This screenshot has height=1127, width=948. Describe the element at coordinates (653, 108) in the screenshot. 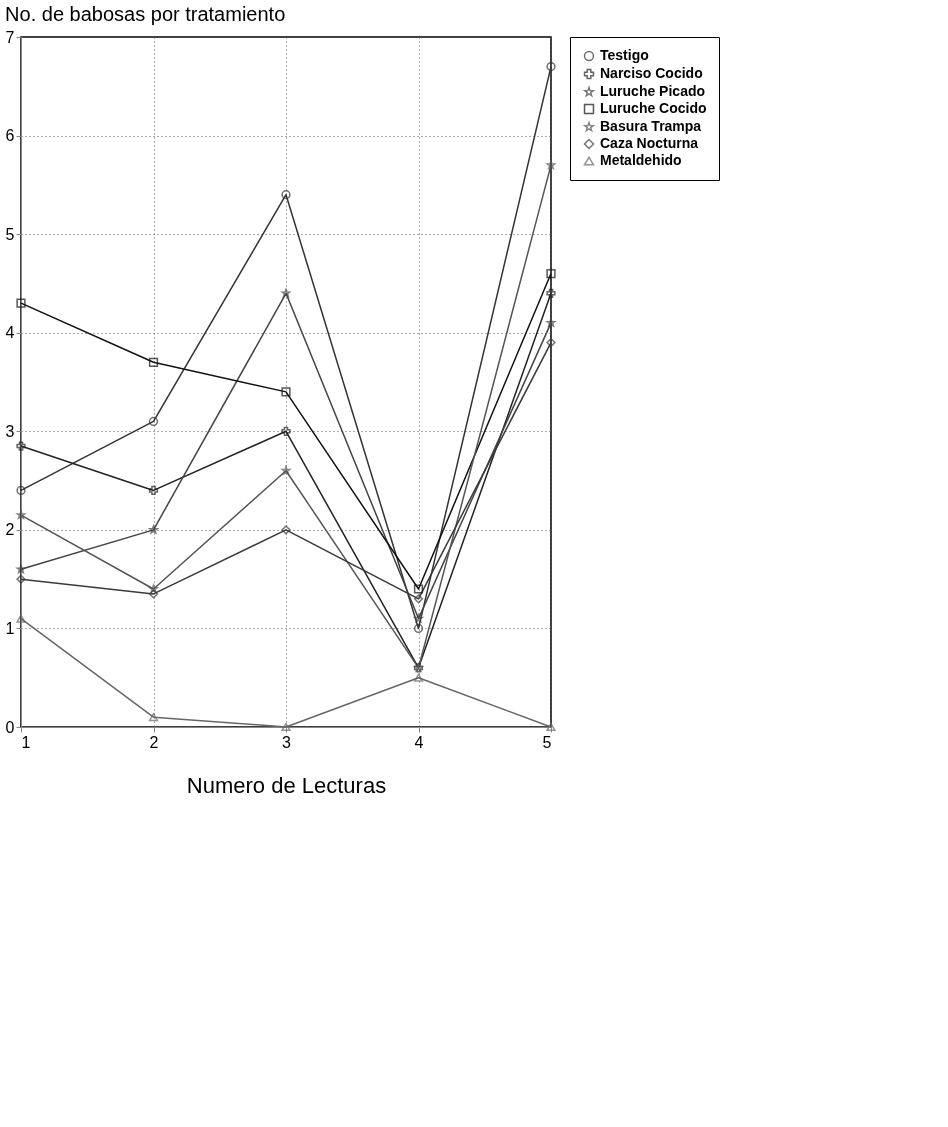

I see `legend-label: Luruche Cocido` at that location.